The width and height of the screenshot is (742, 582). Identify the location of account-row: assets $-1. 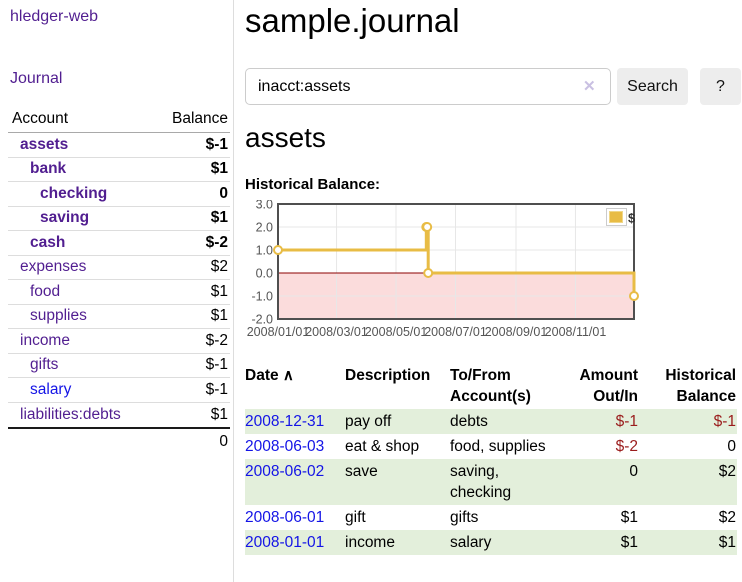
(119, 145).